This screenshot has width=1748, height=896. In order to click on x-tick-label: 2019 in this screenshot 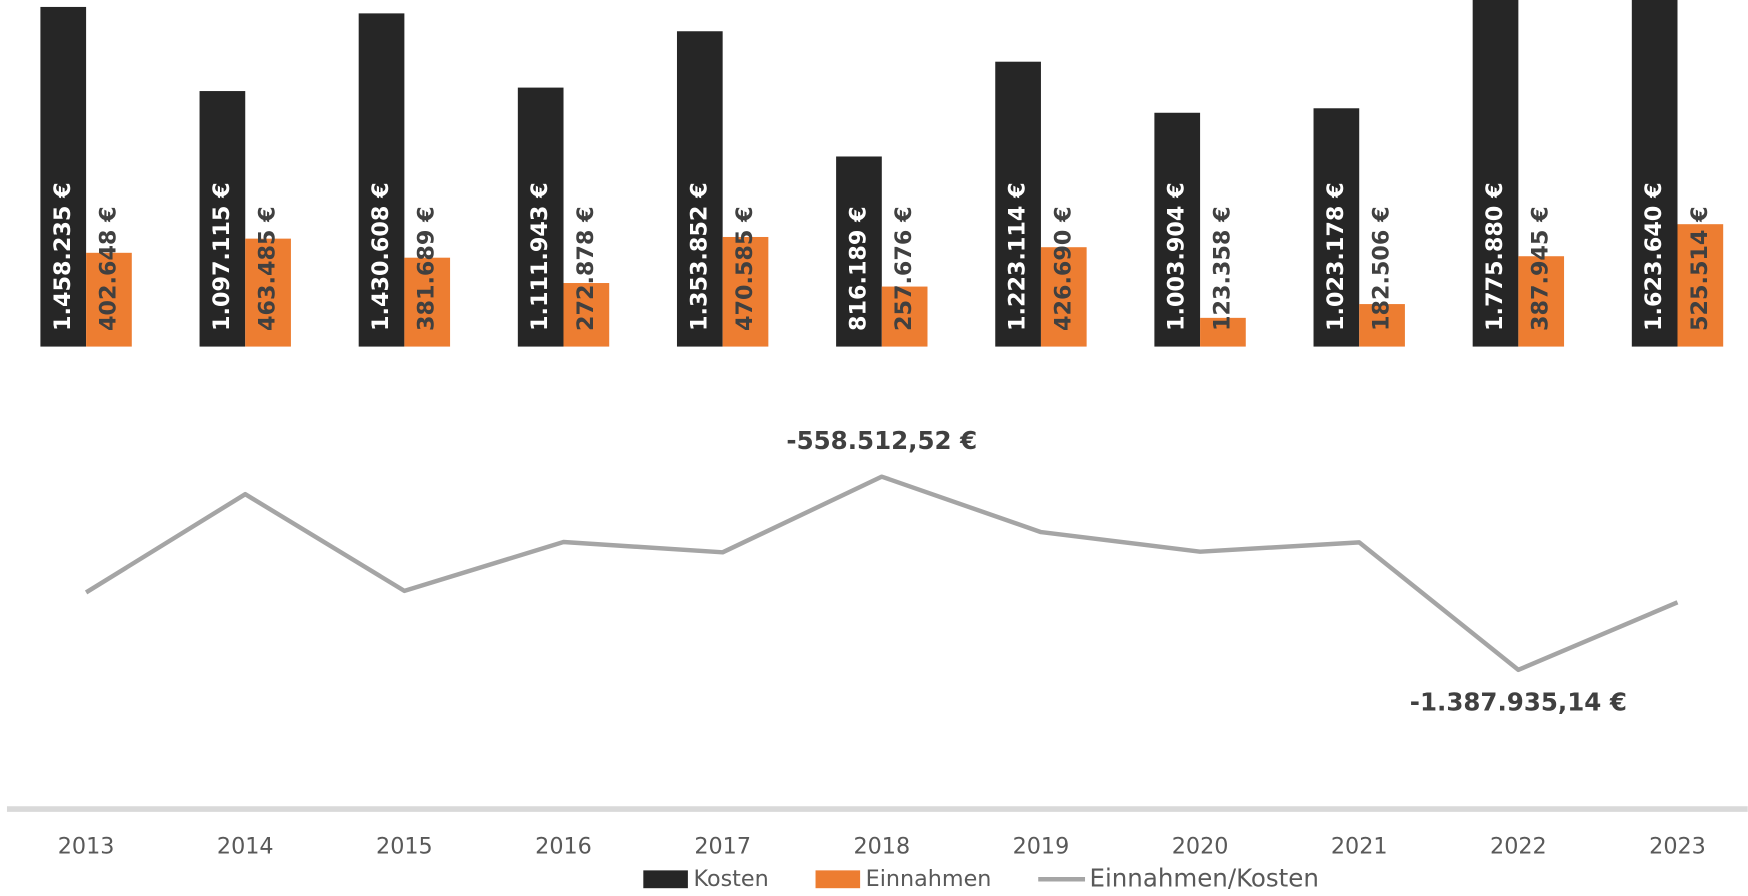, I will do `click(1041, 846)`.